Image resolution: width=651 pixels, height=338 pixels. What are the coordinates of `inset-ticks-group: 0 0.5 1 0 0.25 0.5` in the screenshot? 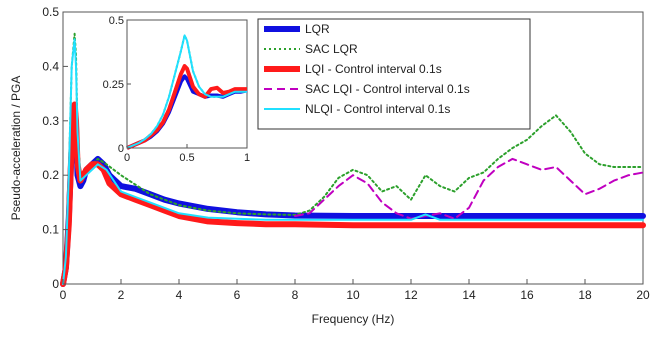 It's located at (176, 89).